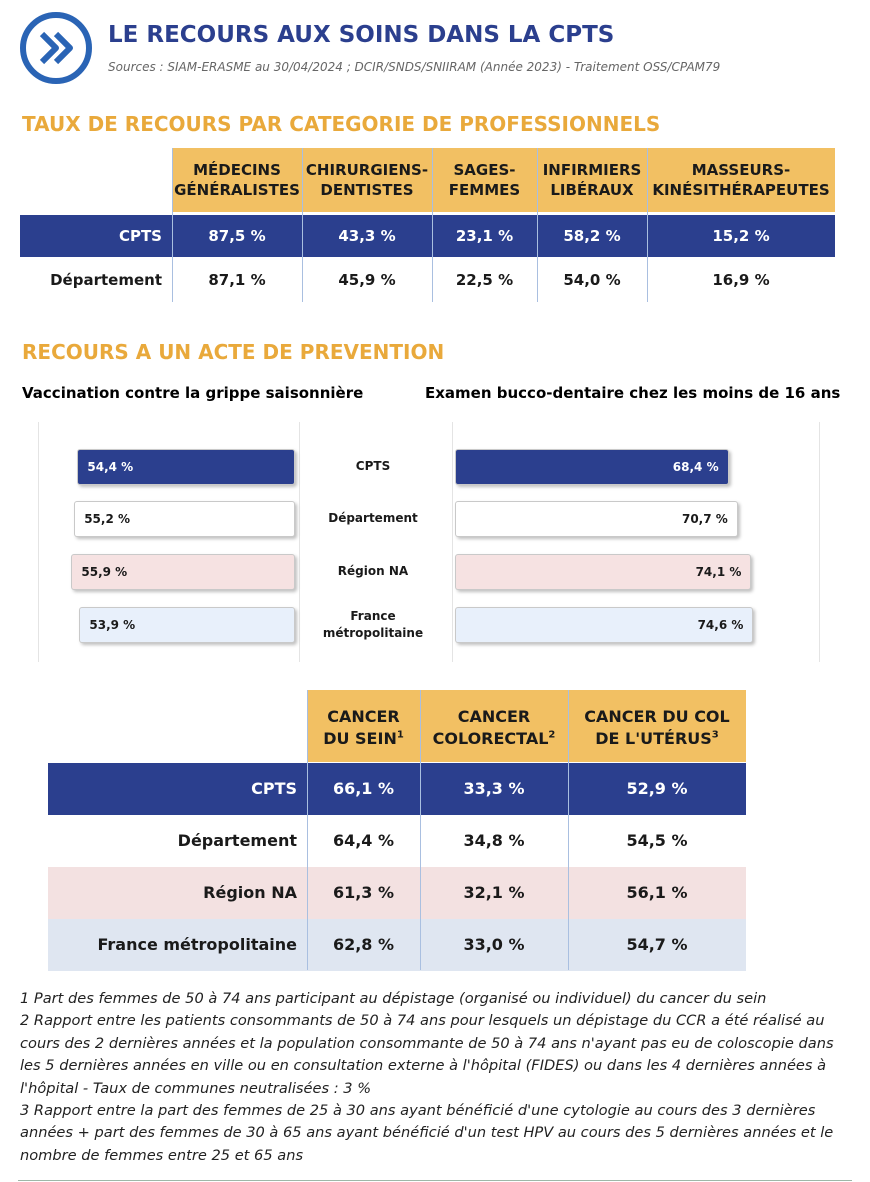 The image size is (870, 1182). What do you see at coordinates (484, 180) in the screenshot?
I see `column-header: SAGES-FEMMES` at bounding box center [484, 180].